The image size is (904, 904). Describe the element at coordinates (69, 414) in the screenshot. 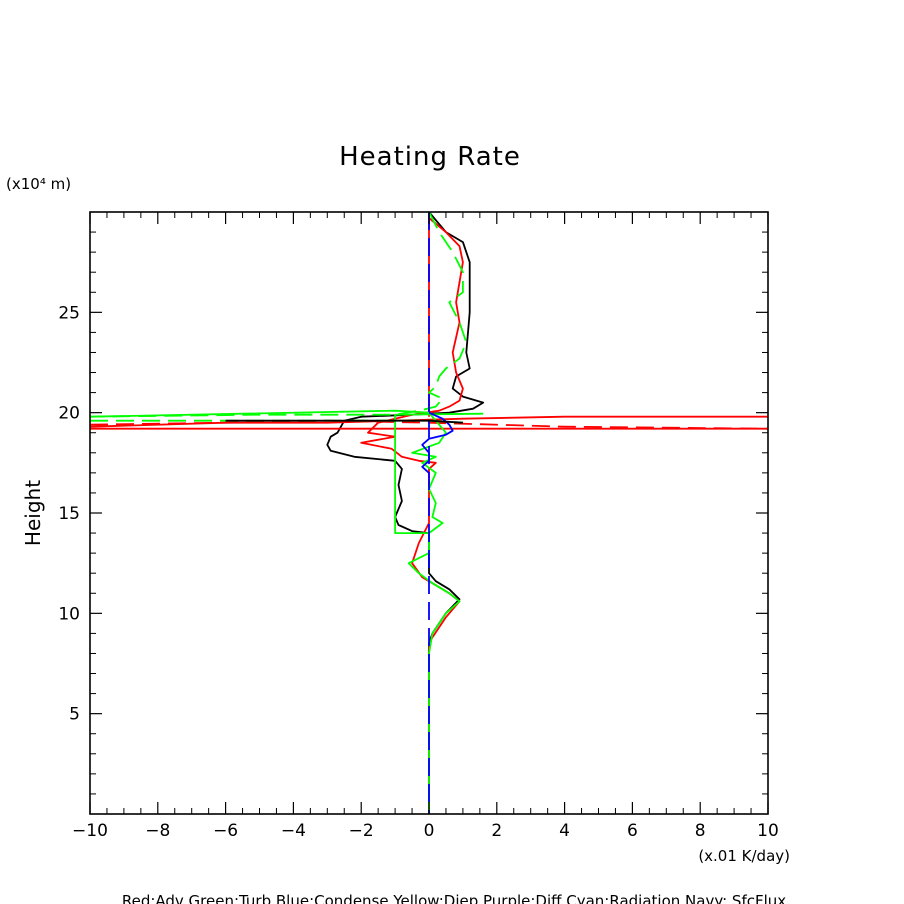

I see `y-tick-label: 20` at that location.